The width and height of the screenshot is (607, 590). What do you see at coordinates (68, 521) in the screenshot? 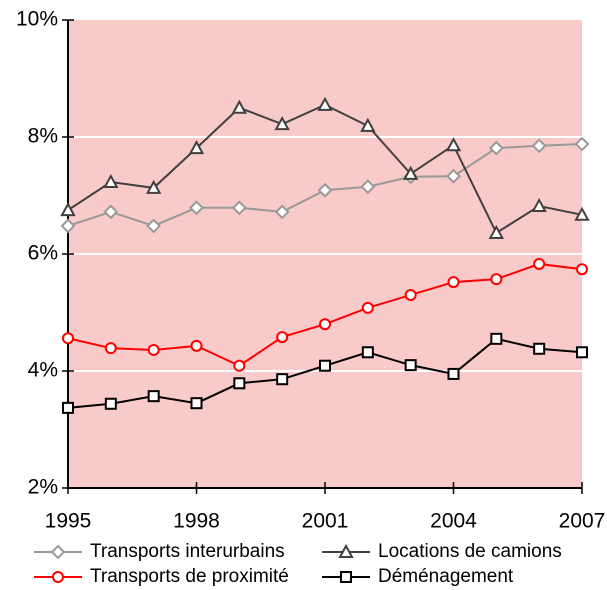
I see `x-tick-label: 1995` at bounding box center [68, 521].